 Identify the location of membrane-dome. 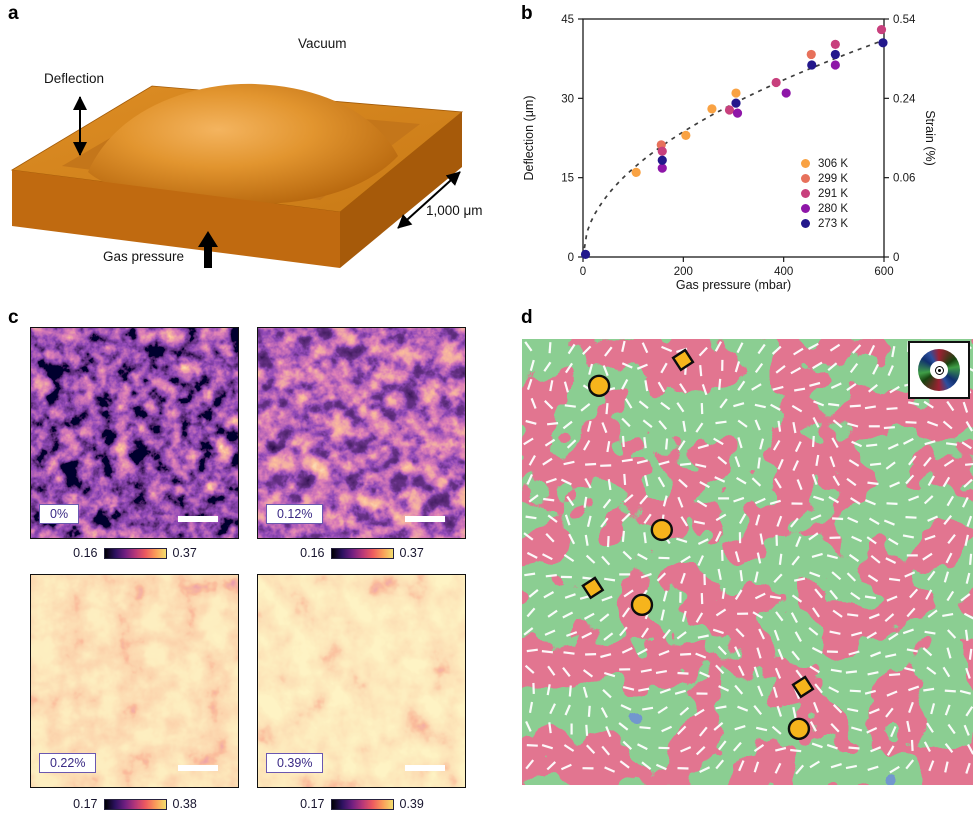
(243, 144).